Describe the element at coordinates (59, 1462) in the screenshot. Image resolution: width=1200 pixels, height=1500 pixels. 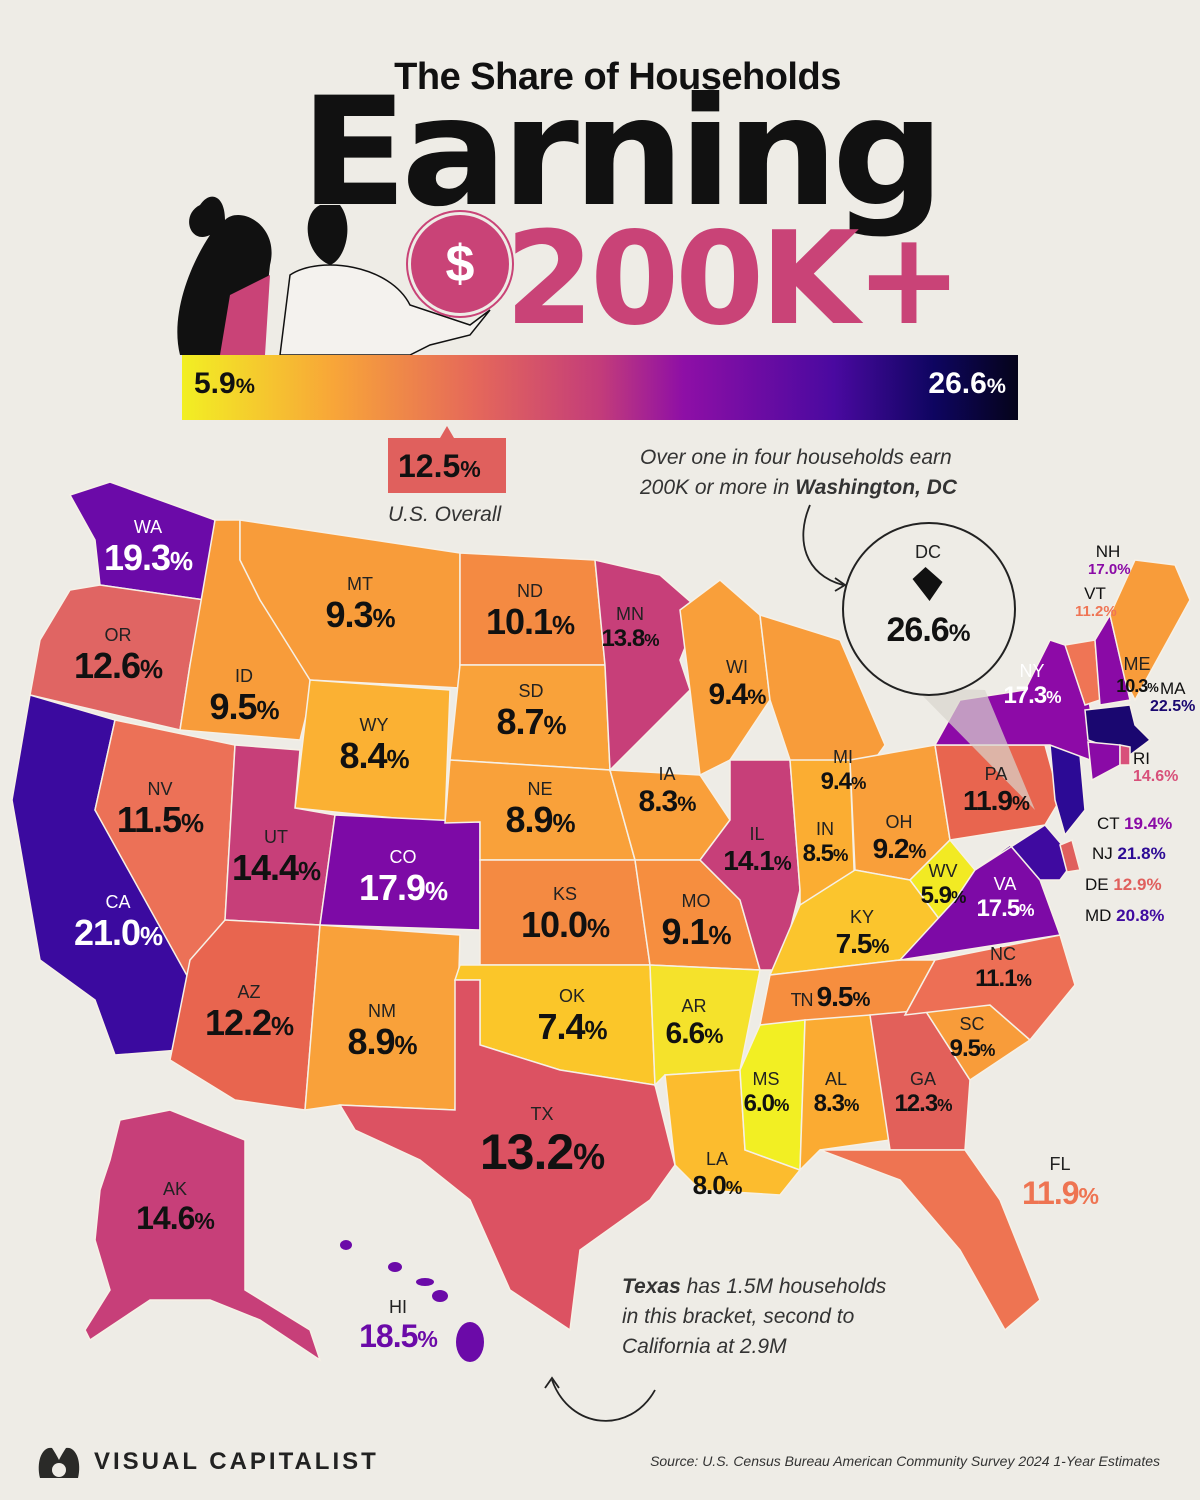
I see `vc-logo-icon` at that location.